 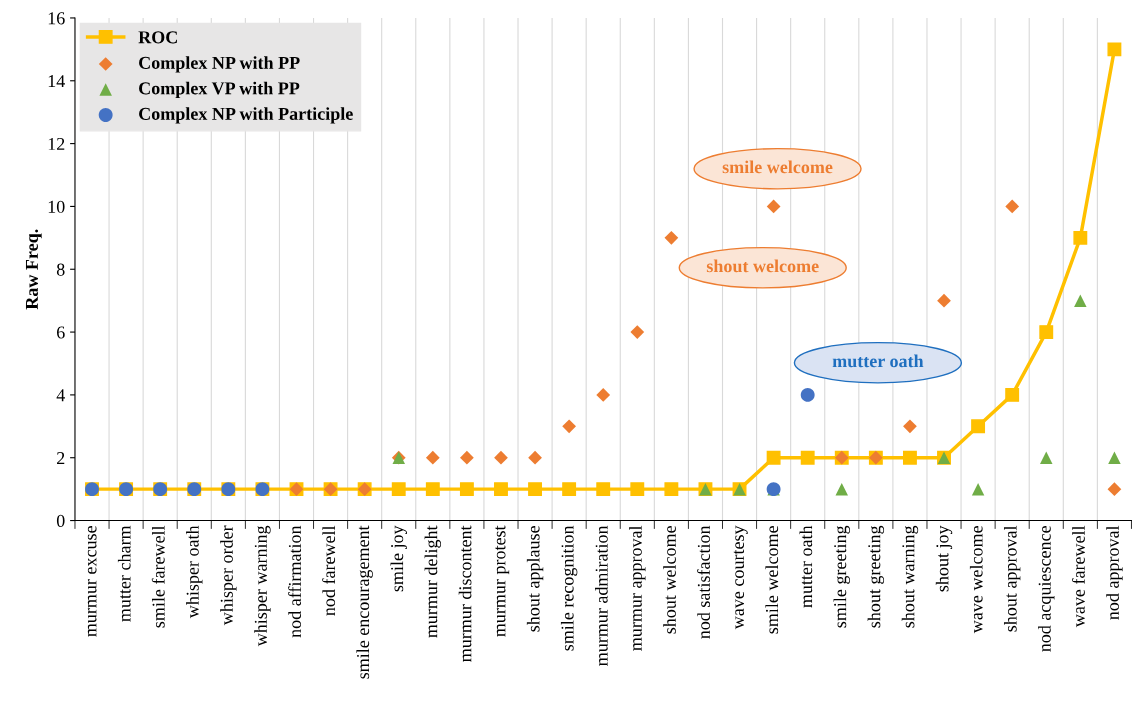 What do you see at coordinates (841, 576) in the screenshot?
I see `x-tick-label: smile greeting` at bounding box center [841, 576].